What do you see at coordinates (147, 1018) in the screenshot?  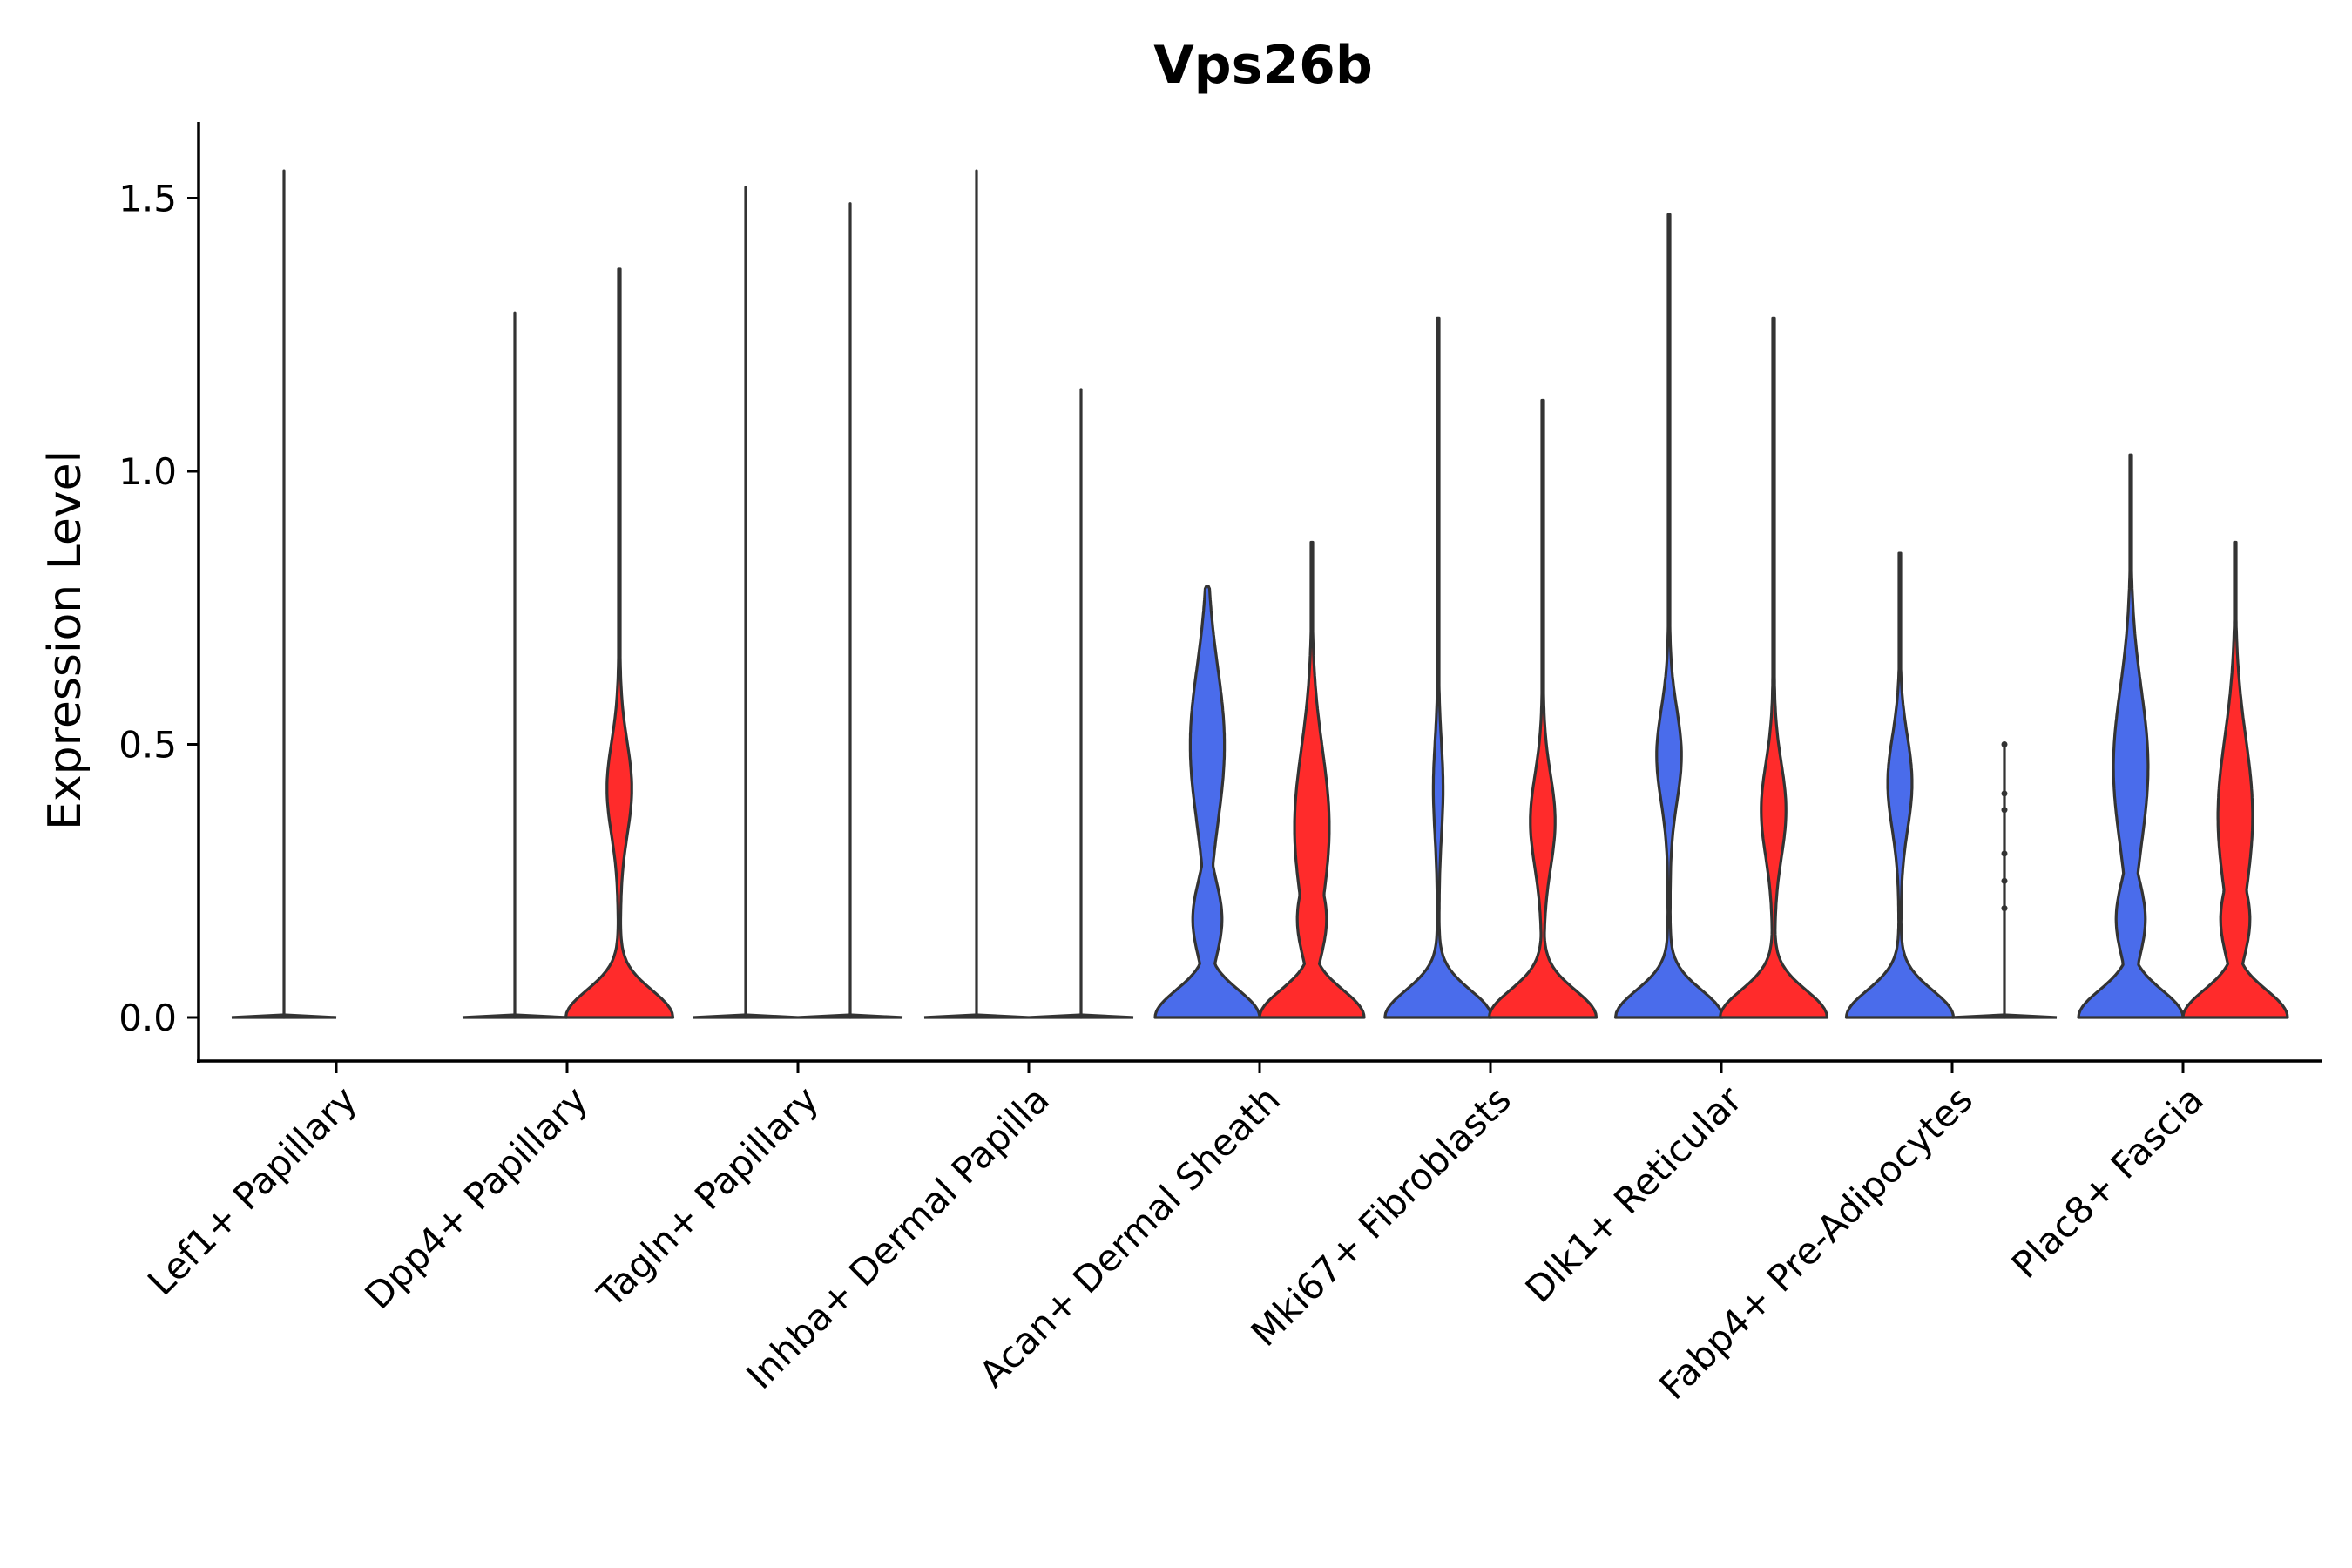 I see `y-tick-label: 0.0` at bounding box center [147, 1018].